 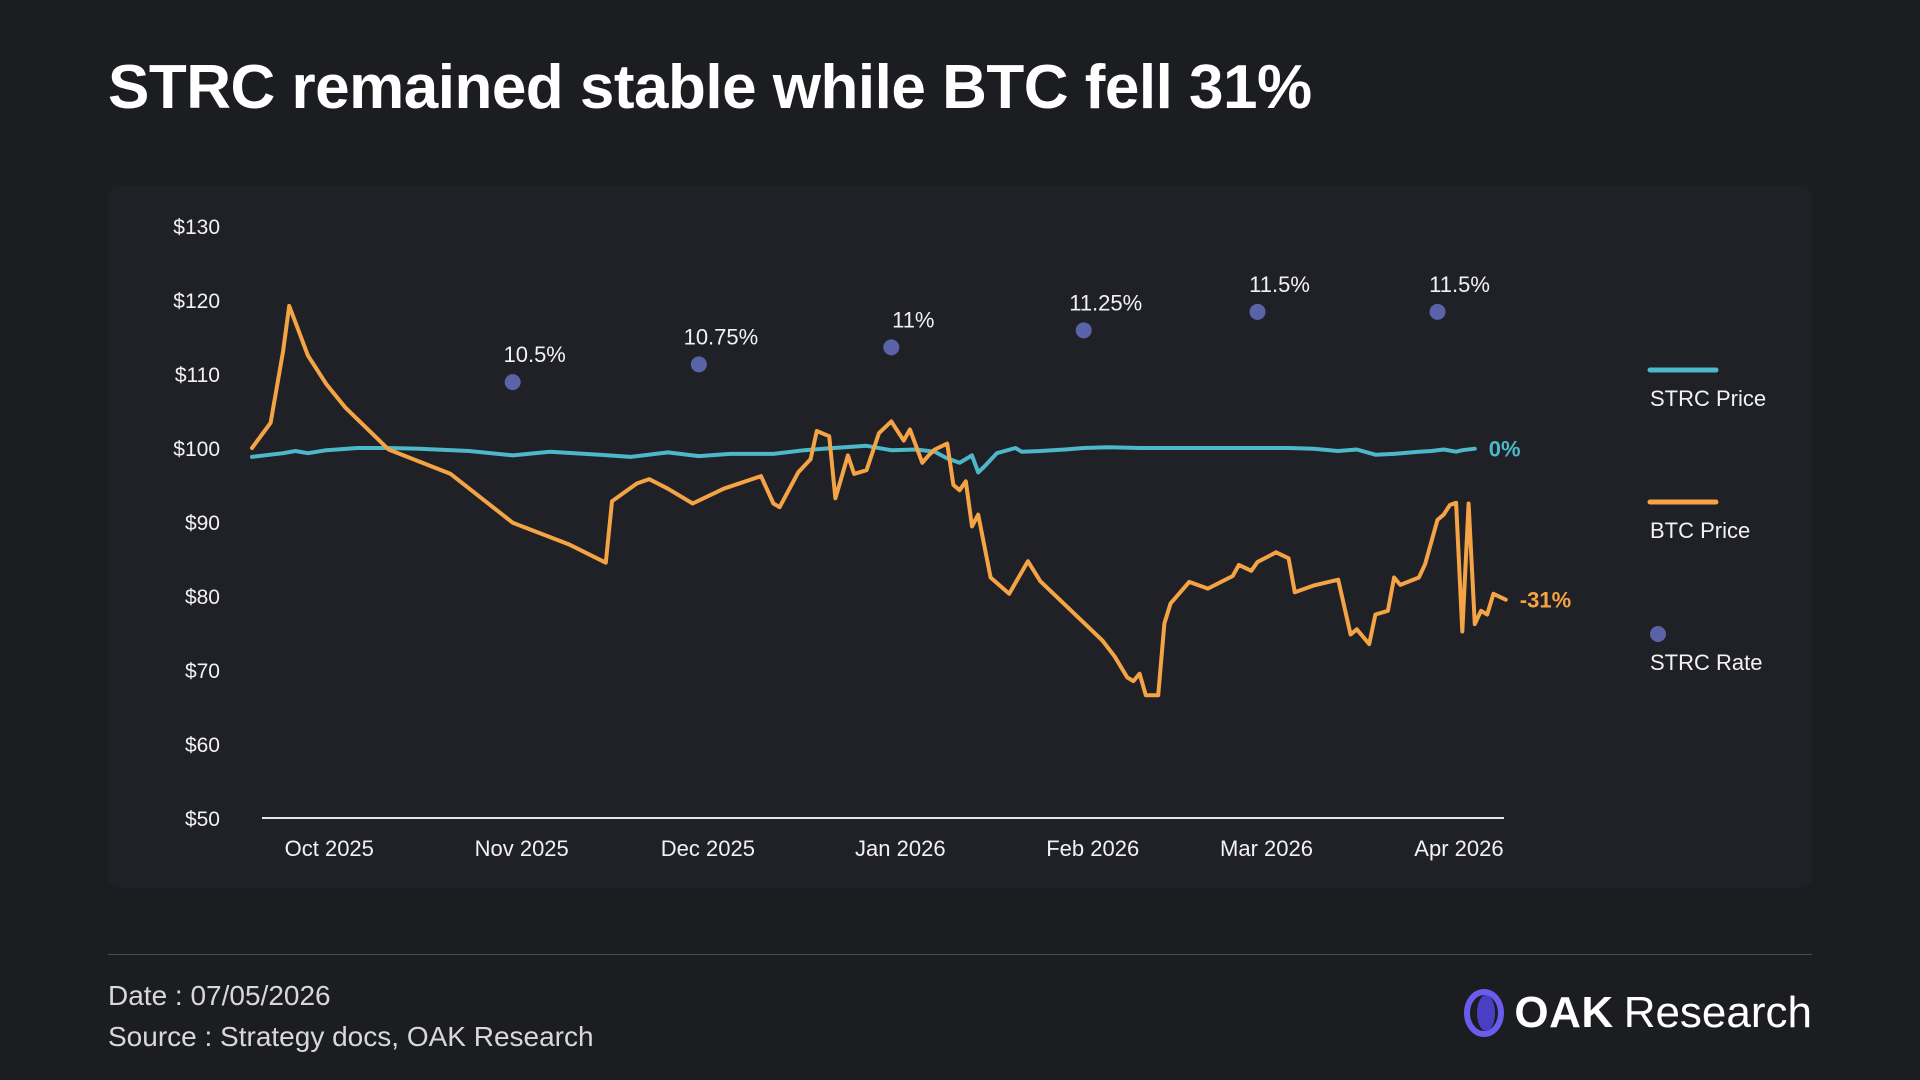 I want to click on strc-rate-points: 10.5% 10.75% 11% 11.25% 11.5% 11.5%, so click(x=996, y=331).